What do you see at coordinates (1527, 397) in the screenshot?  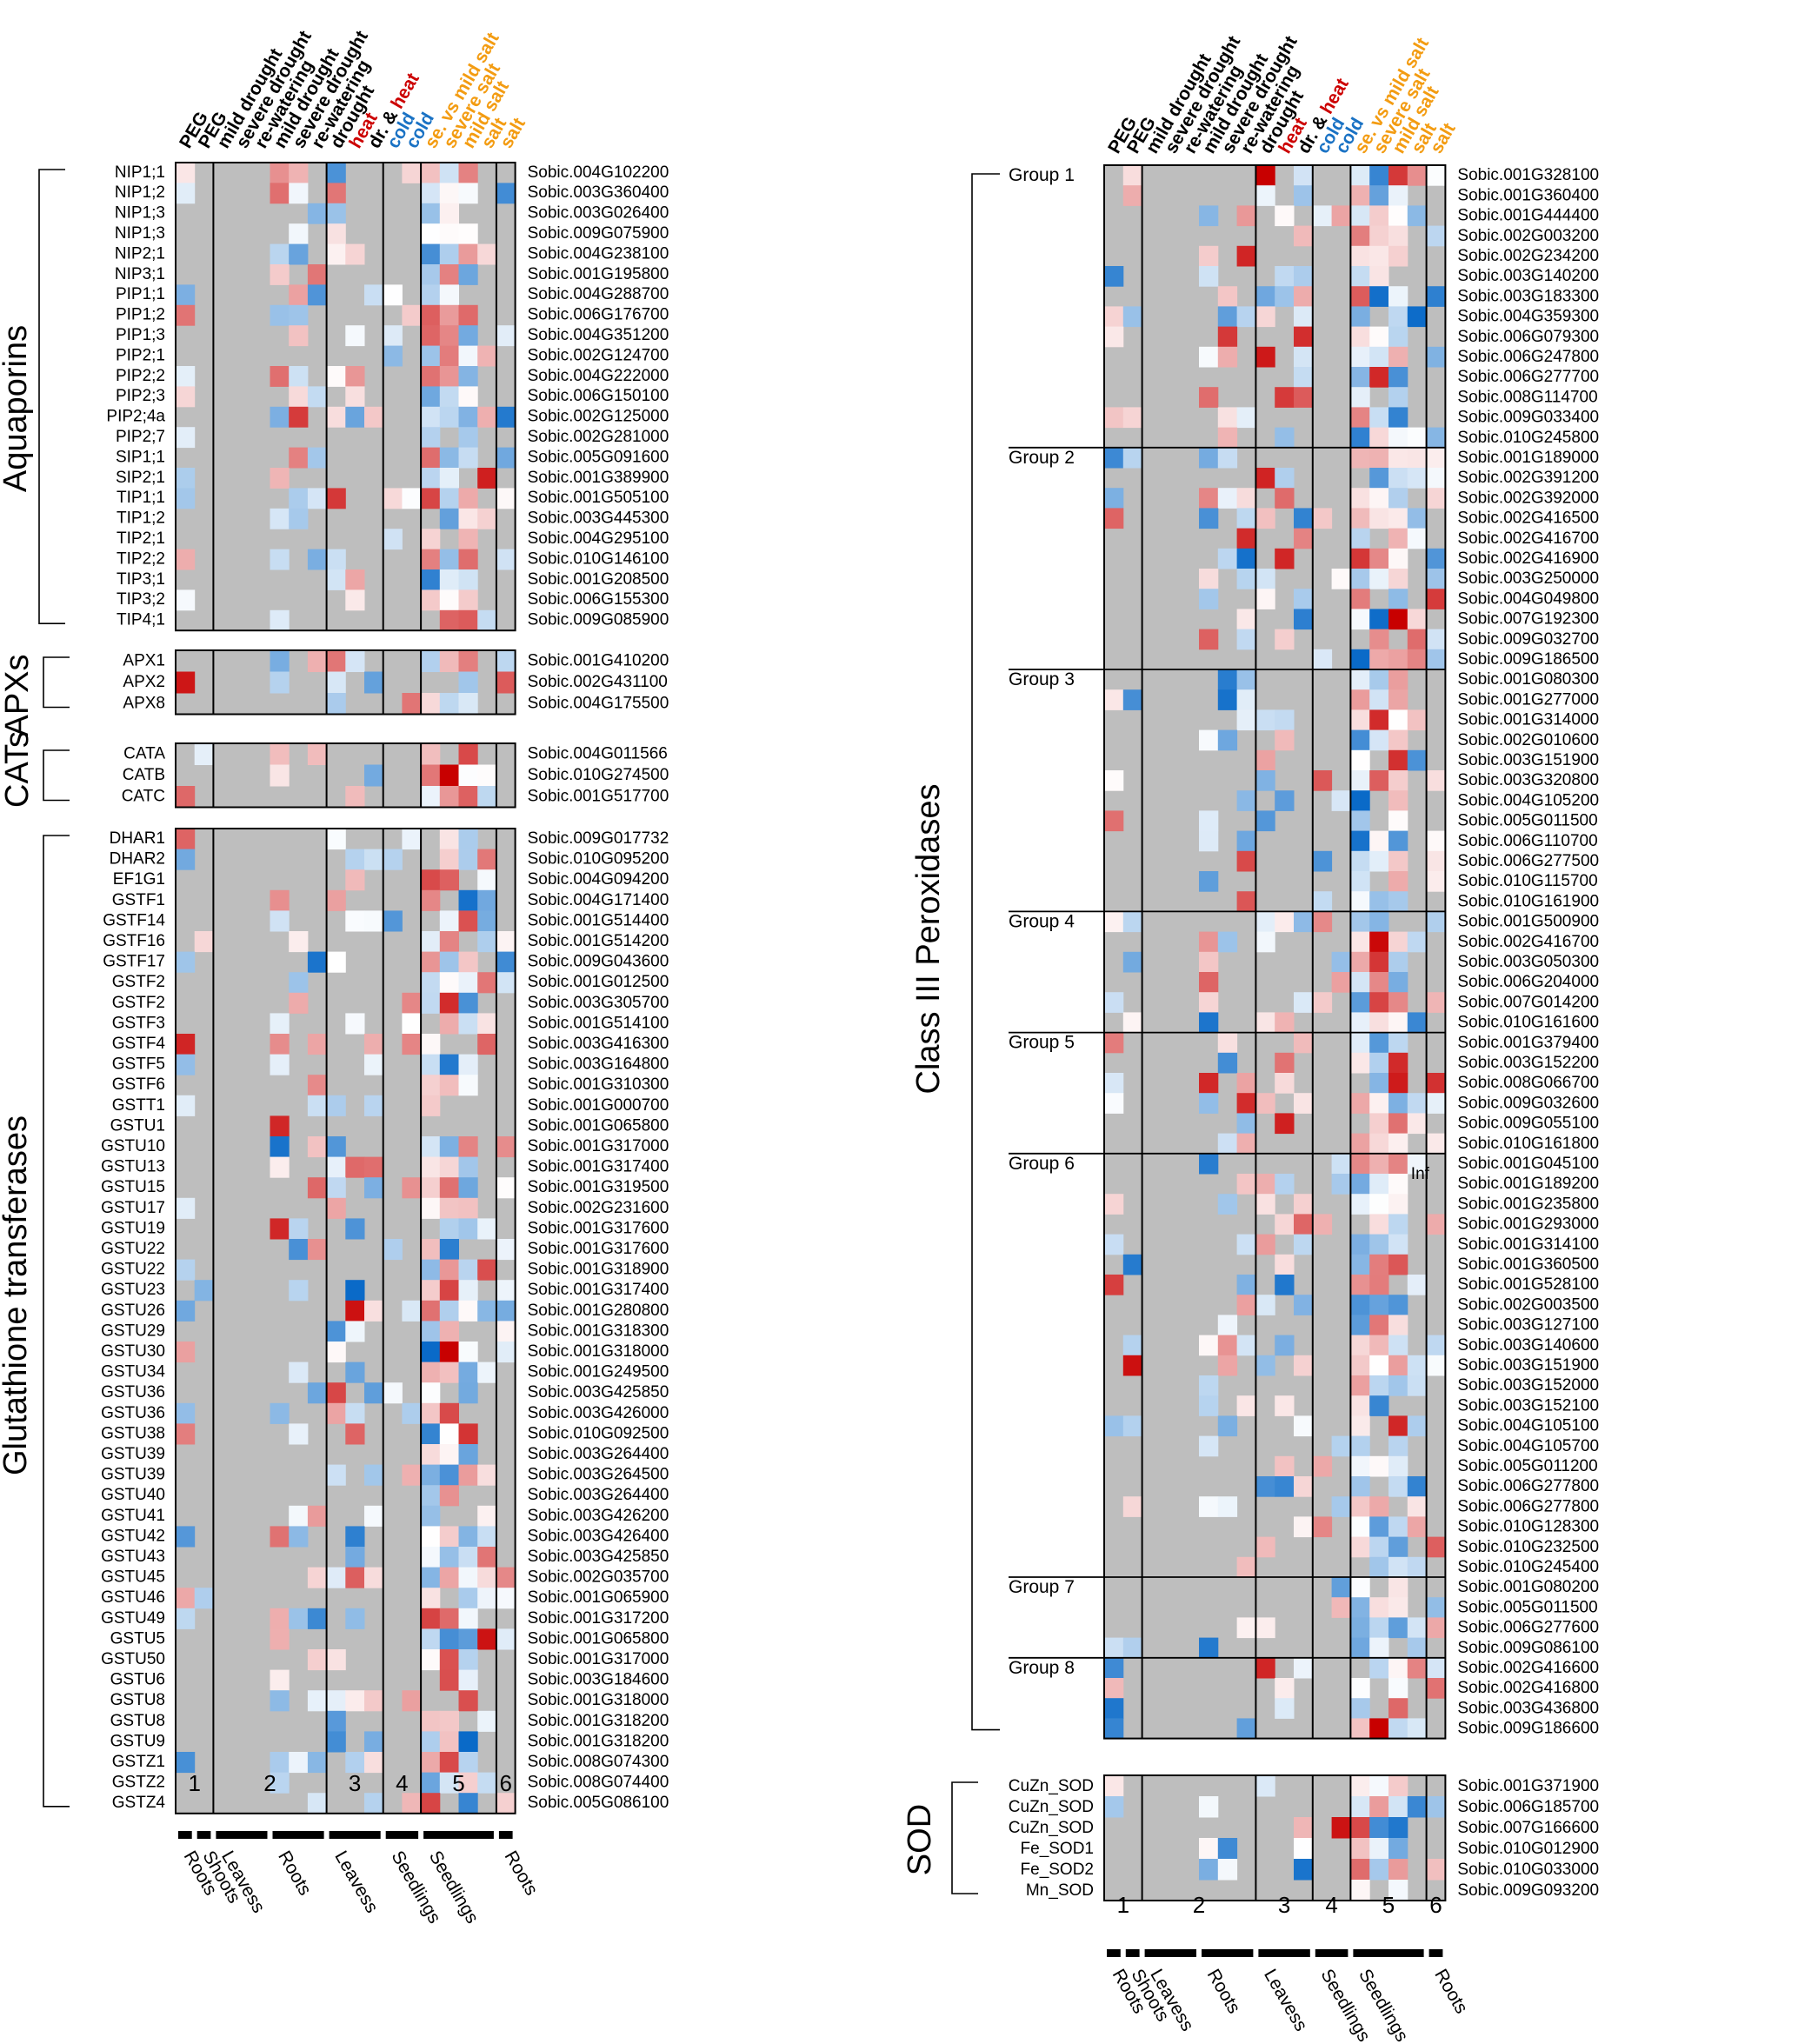 I see `gene-id: Sobic.008G114700` at bounding box center [1527, 397].